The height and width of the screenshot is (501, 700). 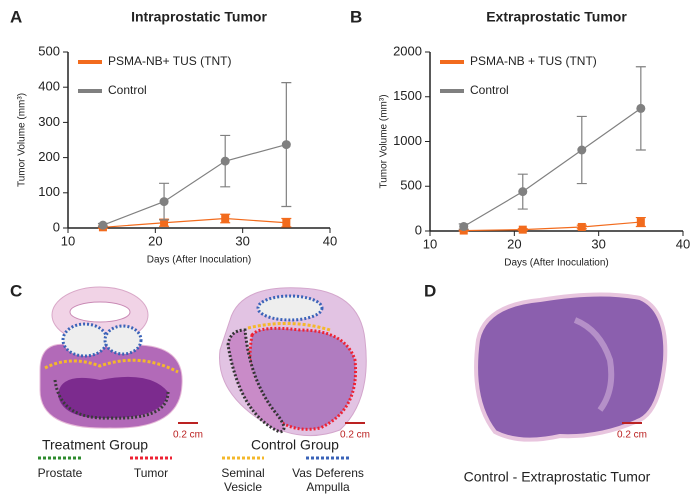 What do you see at coordinates (293, 362) in the screenshot?
I see `histology-control` at bounding box center [293, 362].